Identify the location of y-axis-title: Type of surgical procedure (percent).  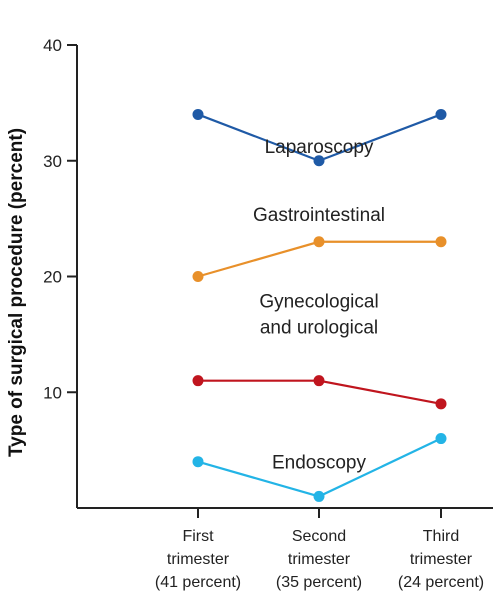
(16, 292).